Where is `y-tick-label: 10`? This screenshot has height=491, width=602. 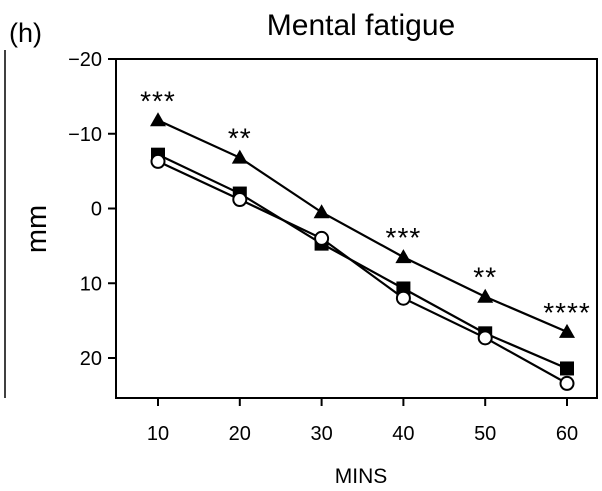 y-tick-label: 10 is located at coordinates (91, 284).